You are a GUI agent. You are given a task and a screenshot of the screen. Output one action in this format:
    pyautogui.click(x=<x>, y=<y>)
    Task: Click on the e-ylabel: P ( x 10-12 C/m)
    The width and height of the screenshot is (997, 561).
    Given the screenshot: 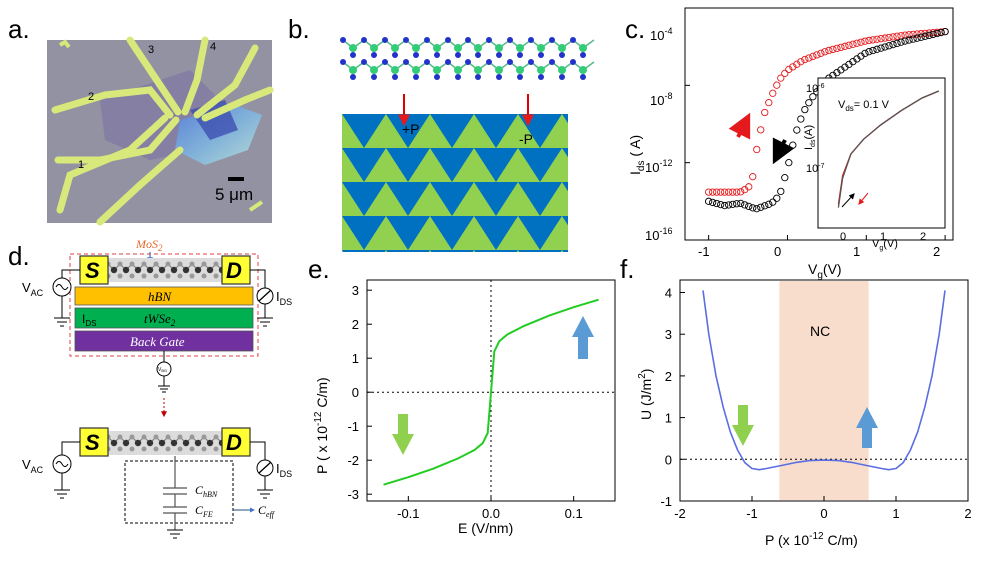 What is the action you would take?
    pyautogui.click(x=321, y=425)
    